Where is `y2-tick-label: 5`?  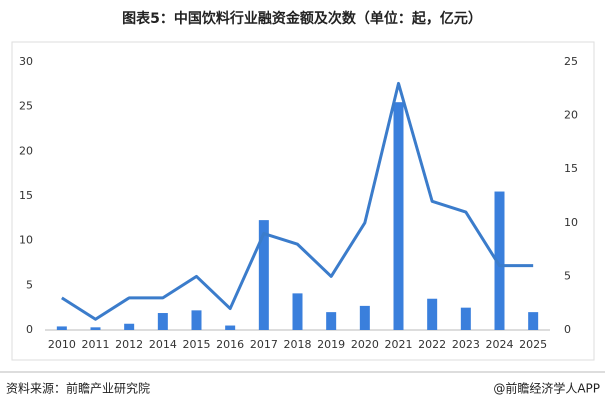
y2-tick-label: 5 is located at coordinates (567, 275).